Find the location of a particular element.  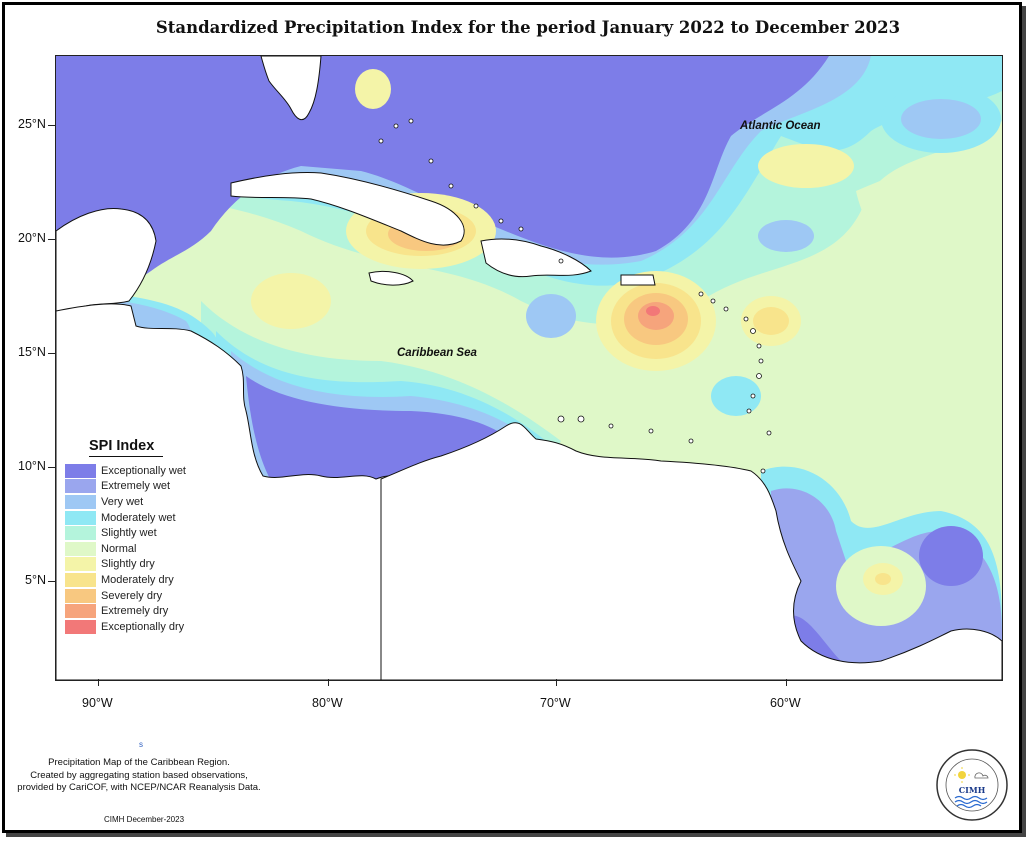

central-wet-patch is located at coordinates (551, 316).